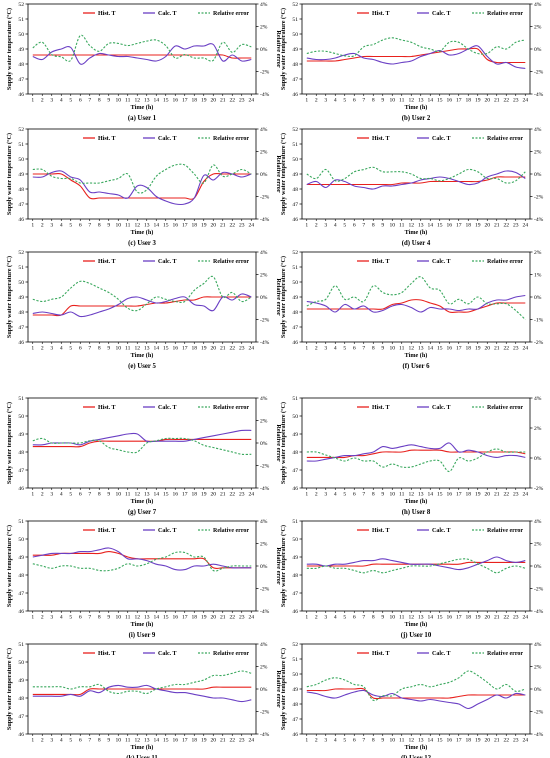 Image resolution: width=550 pixels, height=758 pixels. Describe the element at coordinates (185, 618) in the screenshot. I see `x-tick-label: 17` at that location.